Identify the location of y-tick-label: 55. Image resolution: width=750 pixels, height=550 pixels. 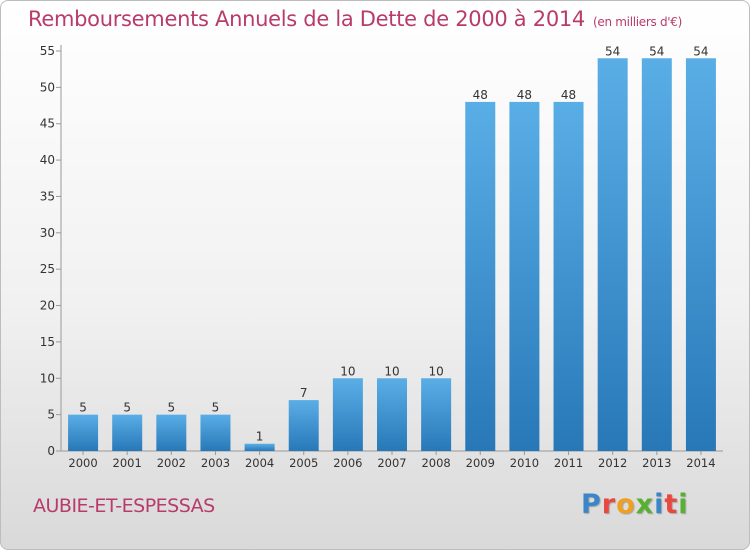
(47, 51).